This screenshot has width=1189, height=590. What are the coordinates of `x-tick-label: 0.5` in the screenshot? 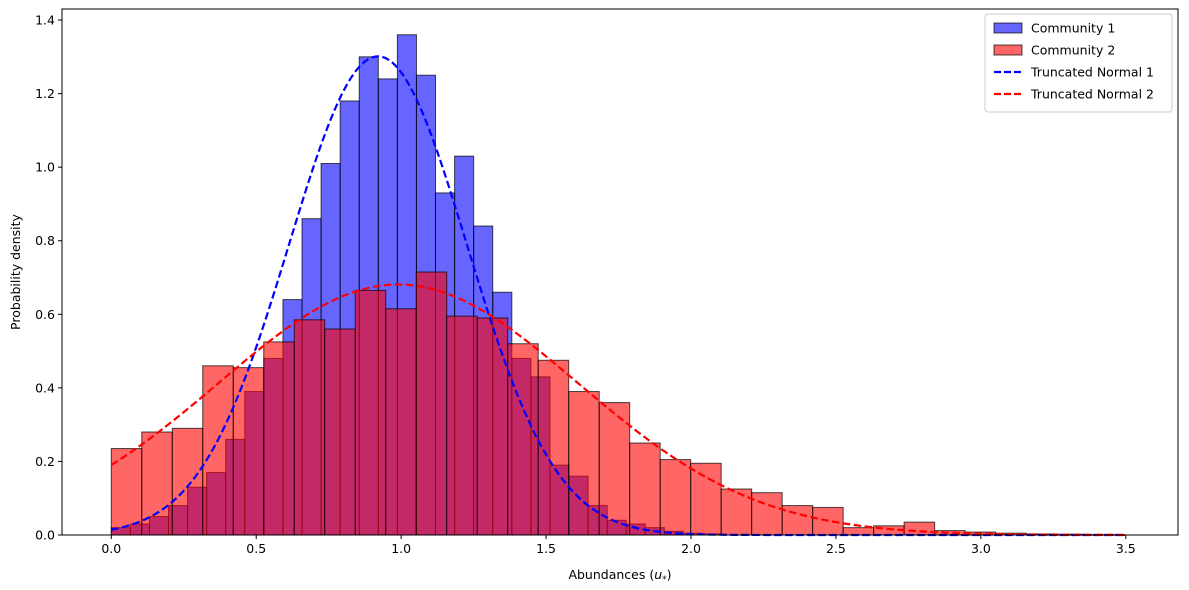 It's located at (256, 548).